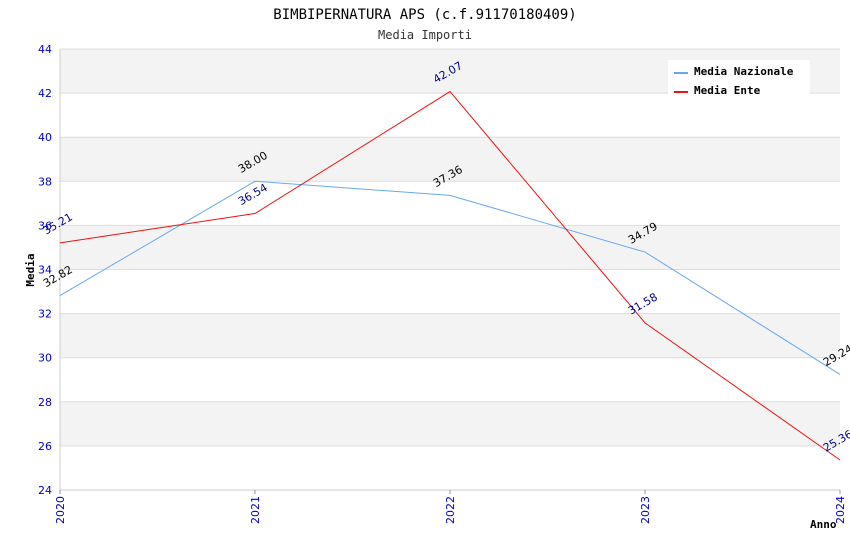 Image resolution: width=850 pixels, height=550 pixels. What do you see at coordinates (45, 181) in the screenshot?
I see `y-tick-label: 38` at bounding box center [45, 181].